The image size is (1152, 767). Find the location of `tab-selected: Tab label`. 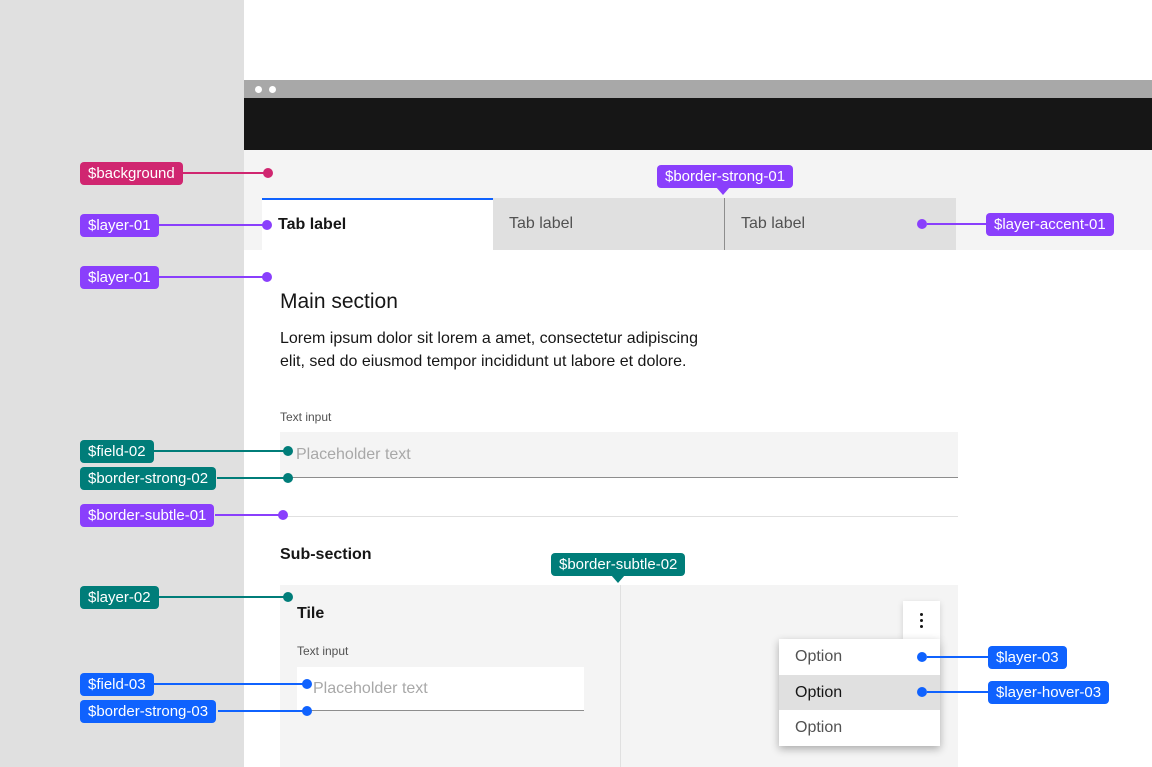

tab-selected: Tab label is located at coordinates (377, 224).